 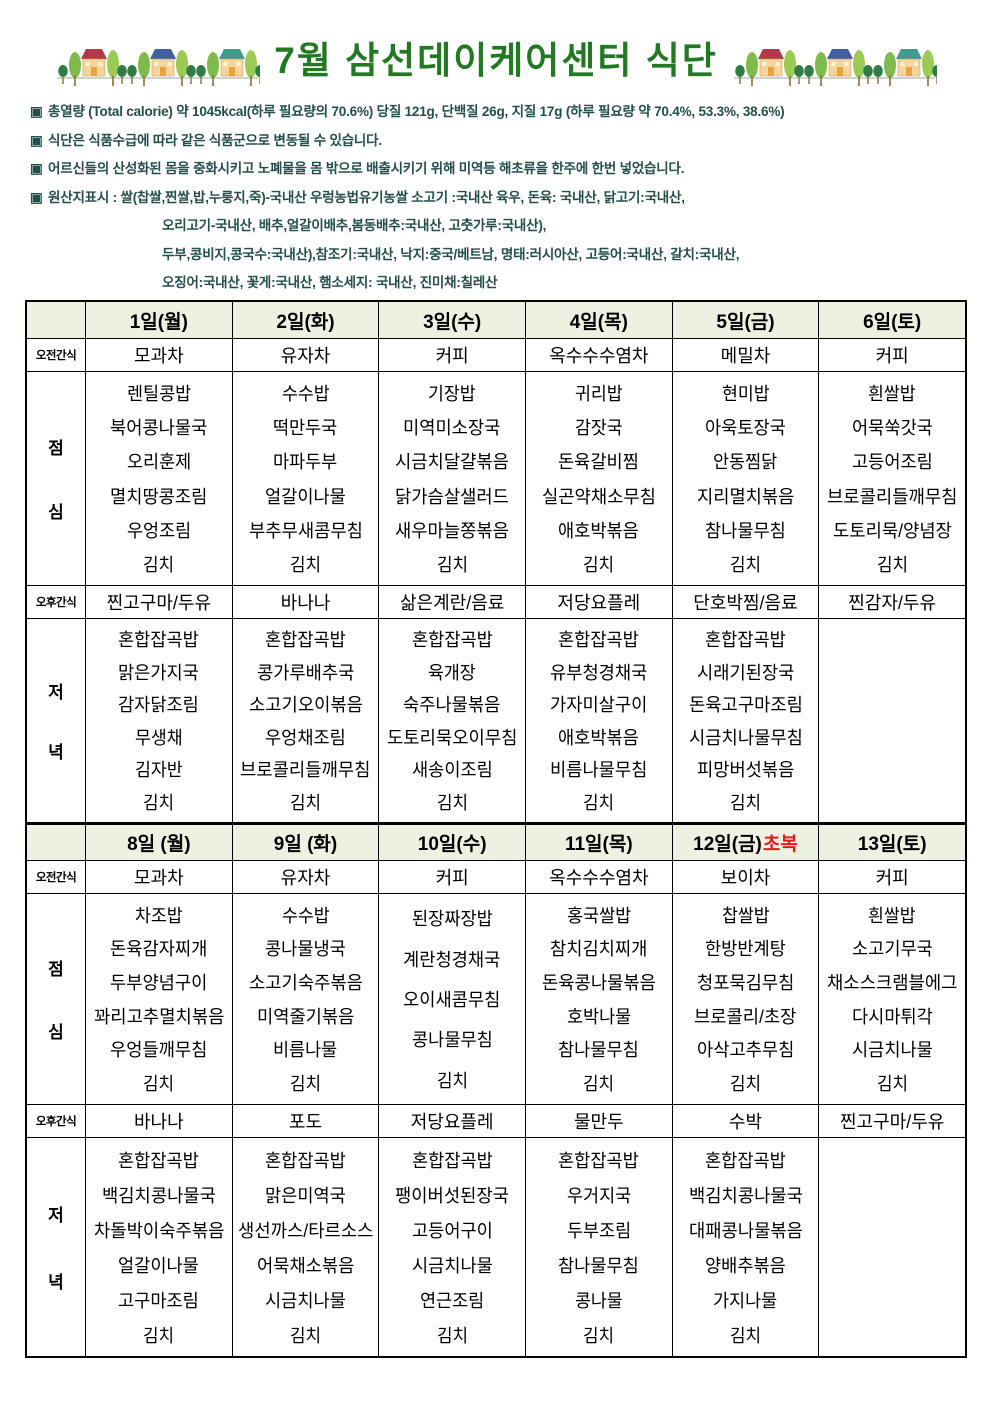 I want to click on lunch-item-text: 계란청경채국, so click(x=452, y=959).